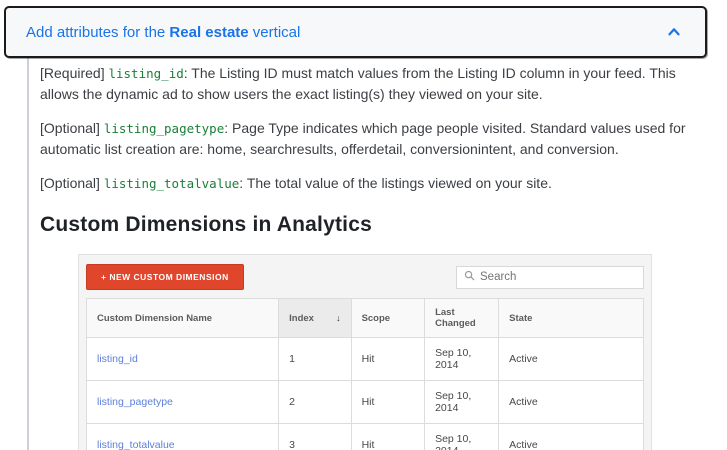 Image resolution: width=727 pixels, height=450 pixels. Describe the element at coordinates (469, 277) in the screenshot. I see `search-icon` at that location.